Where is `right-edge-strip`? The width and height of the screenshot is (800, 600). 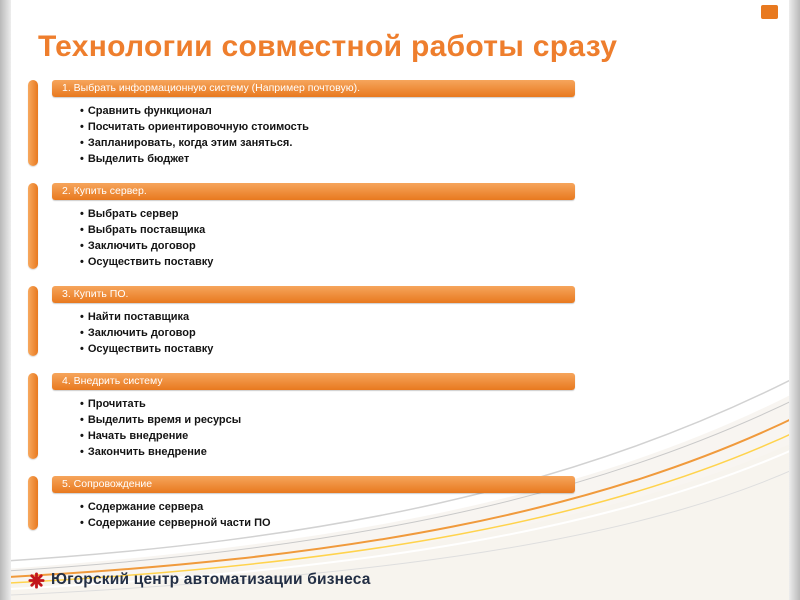 right-edge-strip is located at coordinates (794, 300).